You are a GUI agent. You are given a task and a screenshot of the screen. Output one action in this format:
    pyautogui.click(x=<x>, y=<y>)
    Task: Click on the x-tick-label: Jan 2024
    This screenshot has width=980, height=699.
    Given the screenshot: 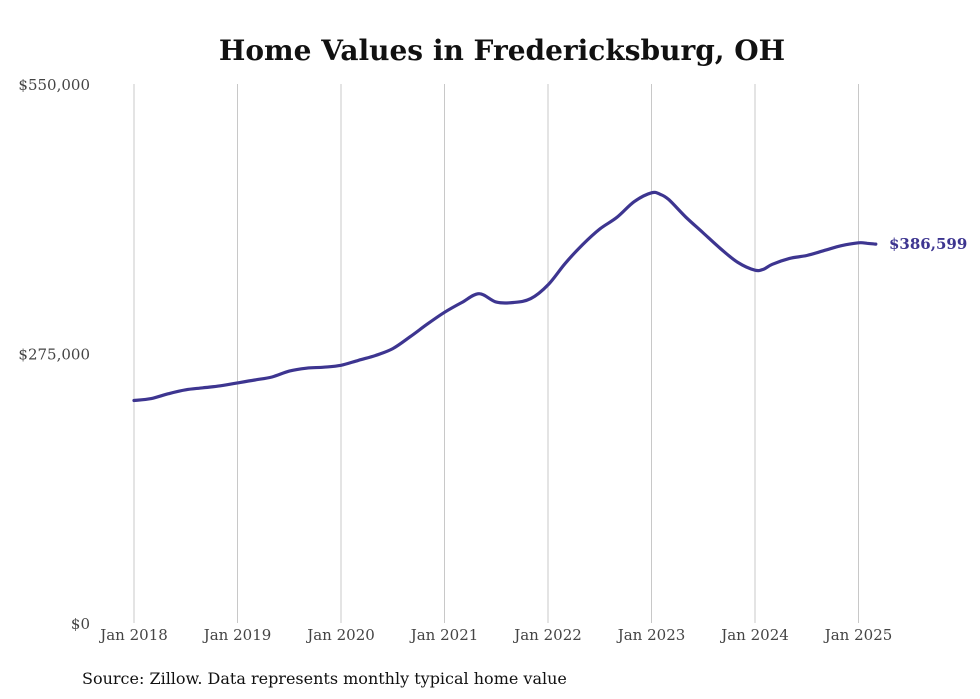 What is the action you would take?
    pyautogui.click(x=754, y=635)
    